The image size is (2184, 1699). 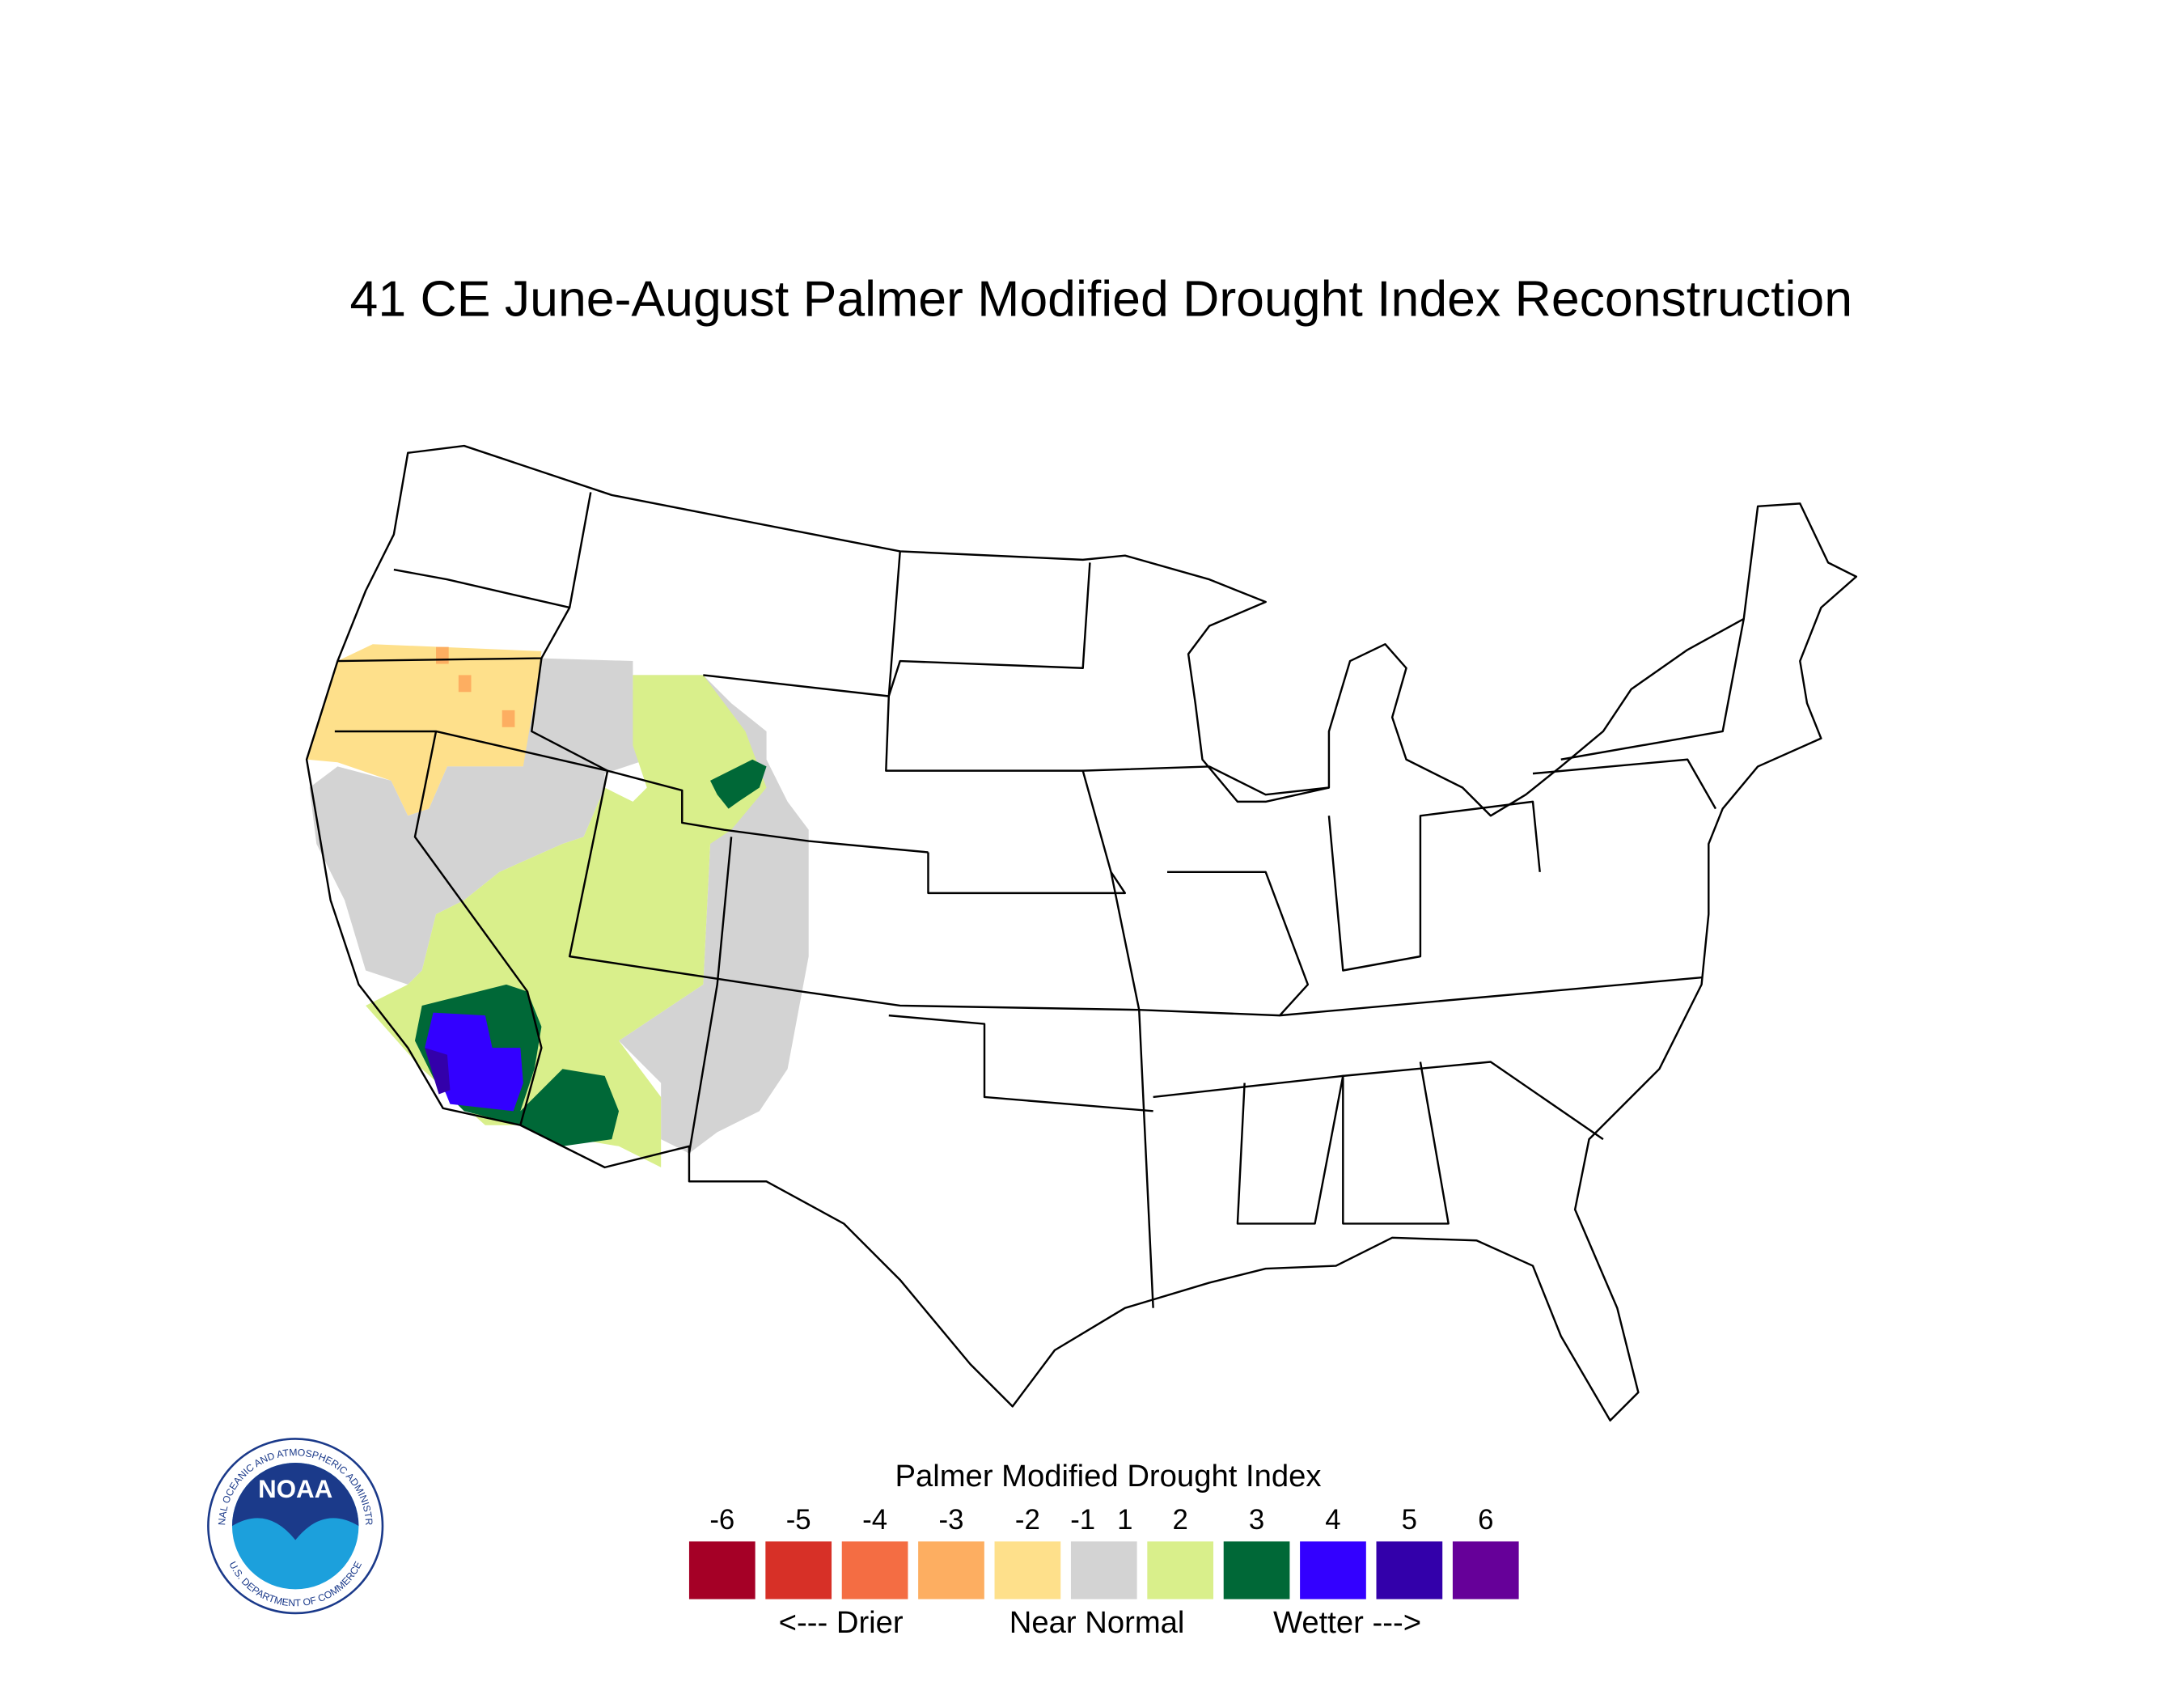 I want to click on logo-top, so click(x=295, y=1501).